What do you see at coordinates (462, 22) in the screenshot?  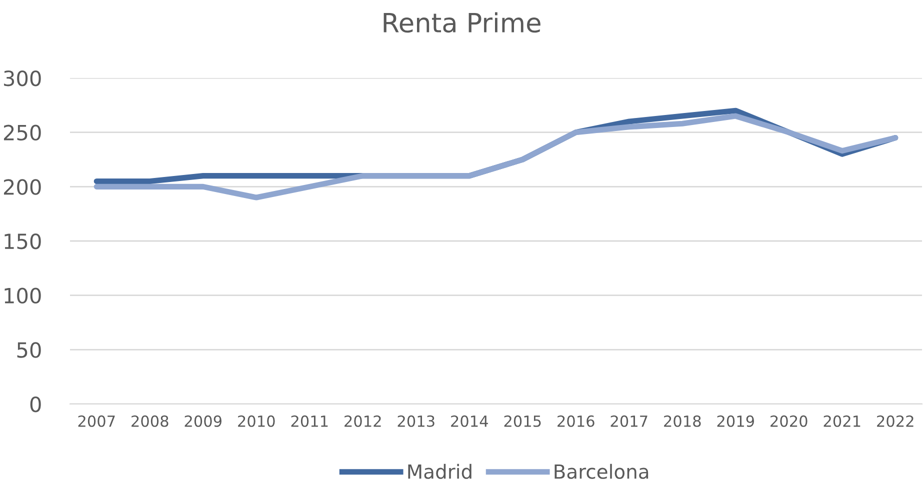 I see `chart-title: Renta Prime` at bounding box center [462, 22].